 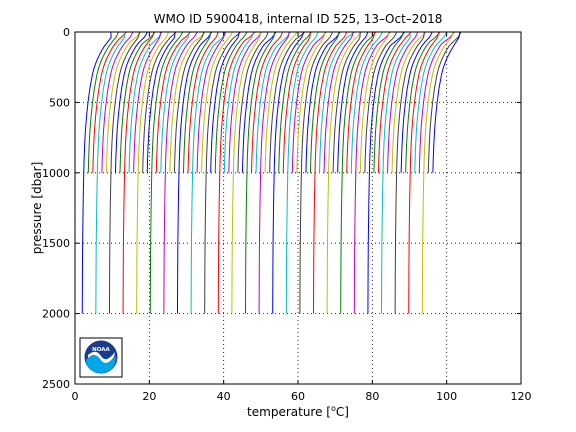 What do you see at coordinates (224, 396) in the screenshot?
I see `x-tick-label: 40` at bounding box center [224, 396].